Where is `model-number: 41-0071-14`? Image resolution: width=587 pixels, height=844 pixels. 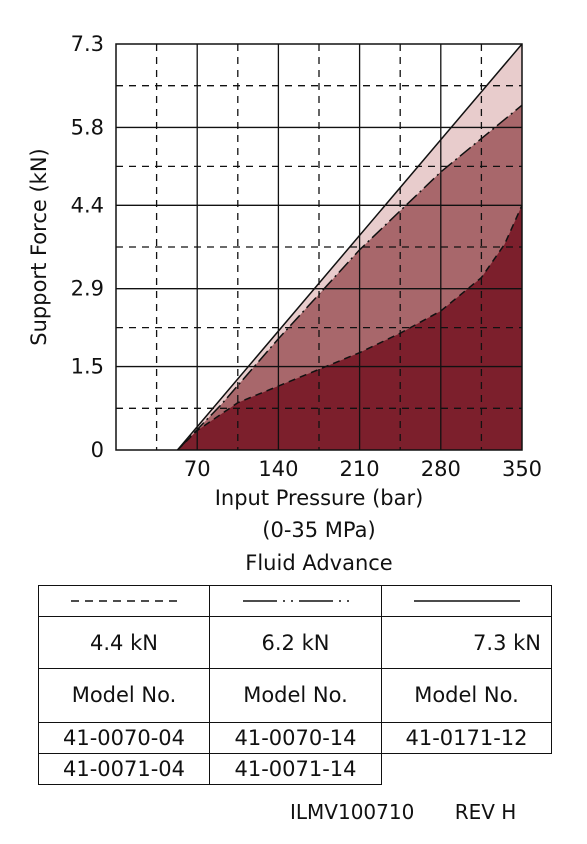 model-number: 41-0071-14 is located at coordinates (295, 769).